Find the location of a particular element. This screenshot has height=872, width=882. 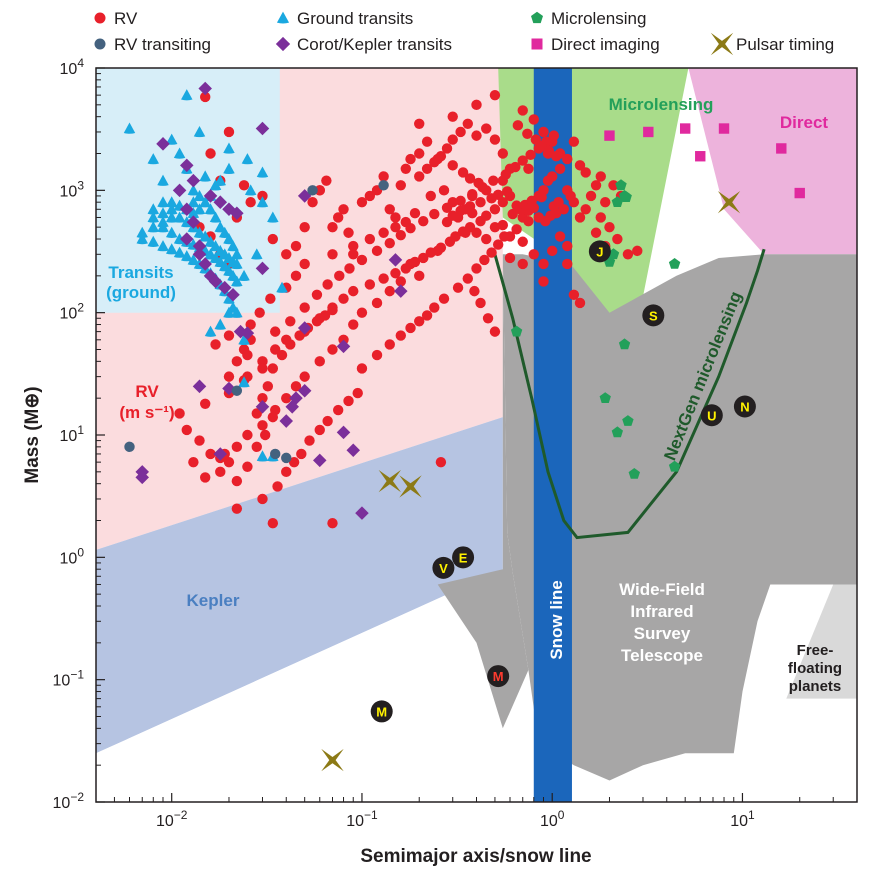

free-floating-region is located at coordinates (821, 641).